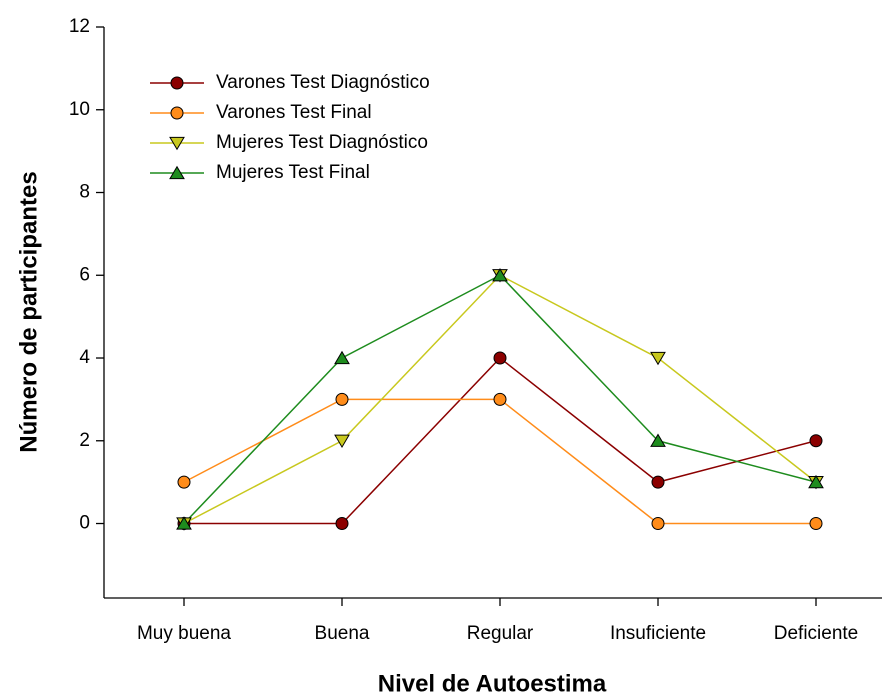 The height and width of the screenshot is (700, 882). I want to click on x-tick-label: Muy buena, so click(184, 633).